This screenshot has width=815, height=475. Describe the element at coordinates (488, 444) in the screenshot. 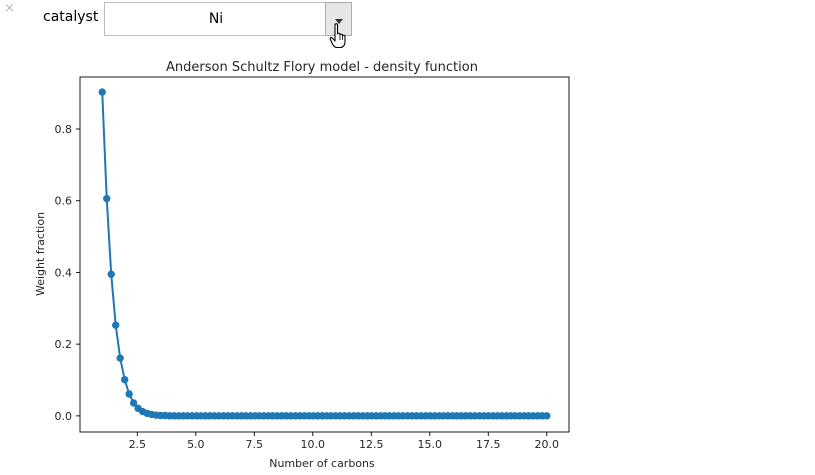

I see `x-tick-label: 17.5` at that location.